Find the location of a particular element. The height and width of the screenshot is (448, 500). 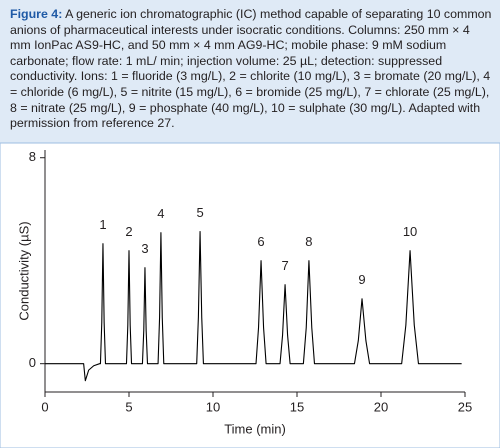

x-tick-label: 15 is located at coordinates (297, 406).